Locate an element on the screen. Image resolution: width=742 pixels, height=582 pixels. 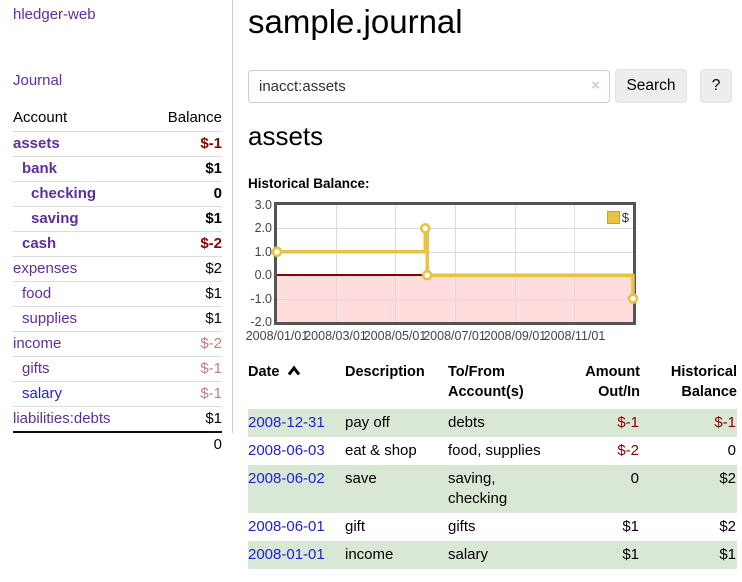
search-input is located at coordinates (429, 86).